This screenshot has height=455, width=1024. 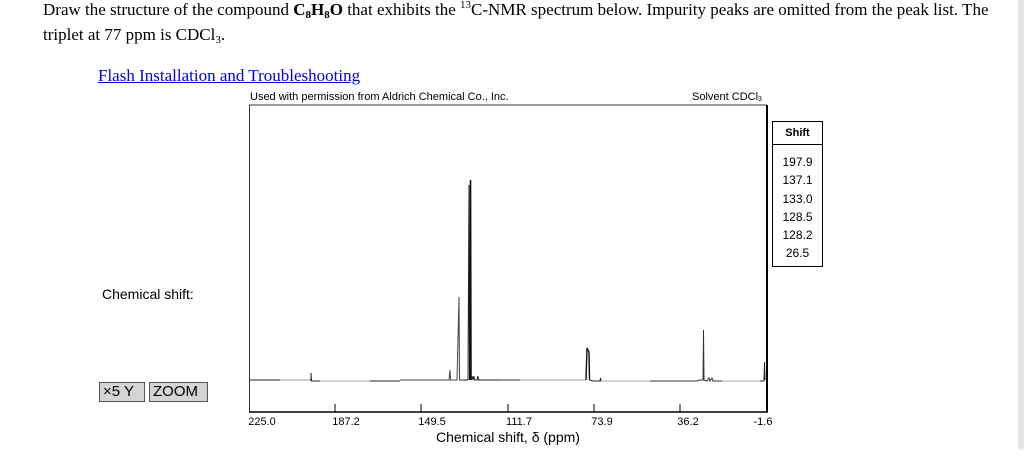 I want to click on question-end: ., so click(x=223, y=34).